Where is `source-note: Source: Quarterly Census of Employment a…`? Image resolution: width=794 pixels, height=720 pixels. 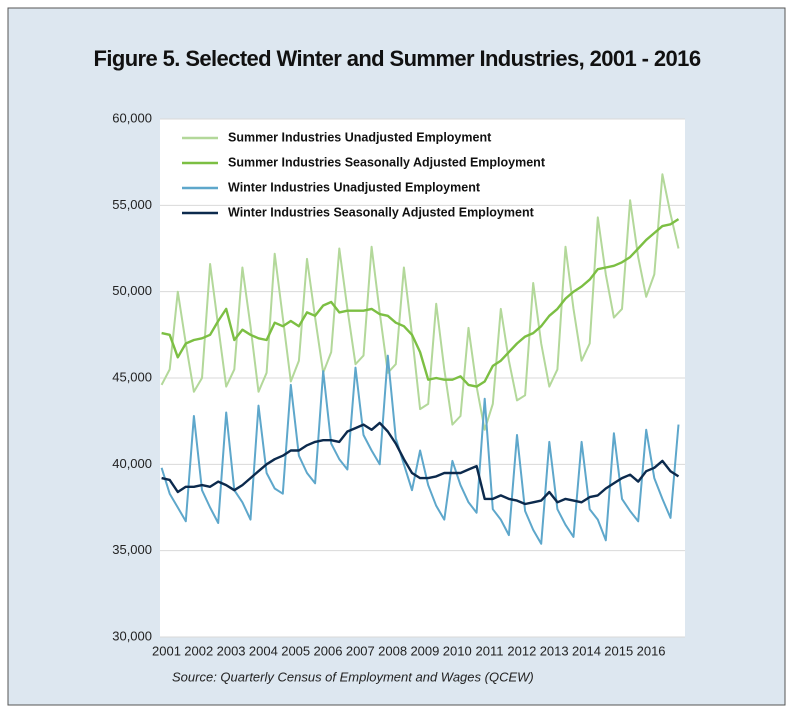 source-note: Source: Quarterly Census of Employment a… is located at coordinates (353, 676).